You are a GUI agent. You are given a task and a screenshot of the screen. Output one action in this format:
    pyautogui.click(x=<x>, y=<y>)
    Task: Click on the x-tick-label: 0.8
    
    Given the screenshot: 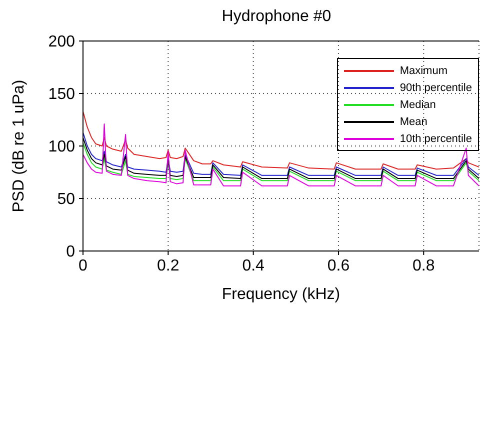 What is the action you would take?
    pyautogui.click(x=423, y=265)
    